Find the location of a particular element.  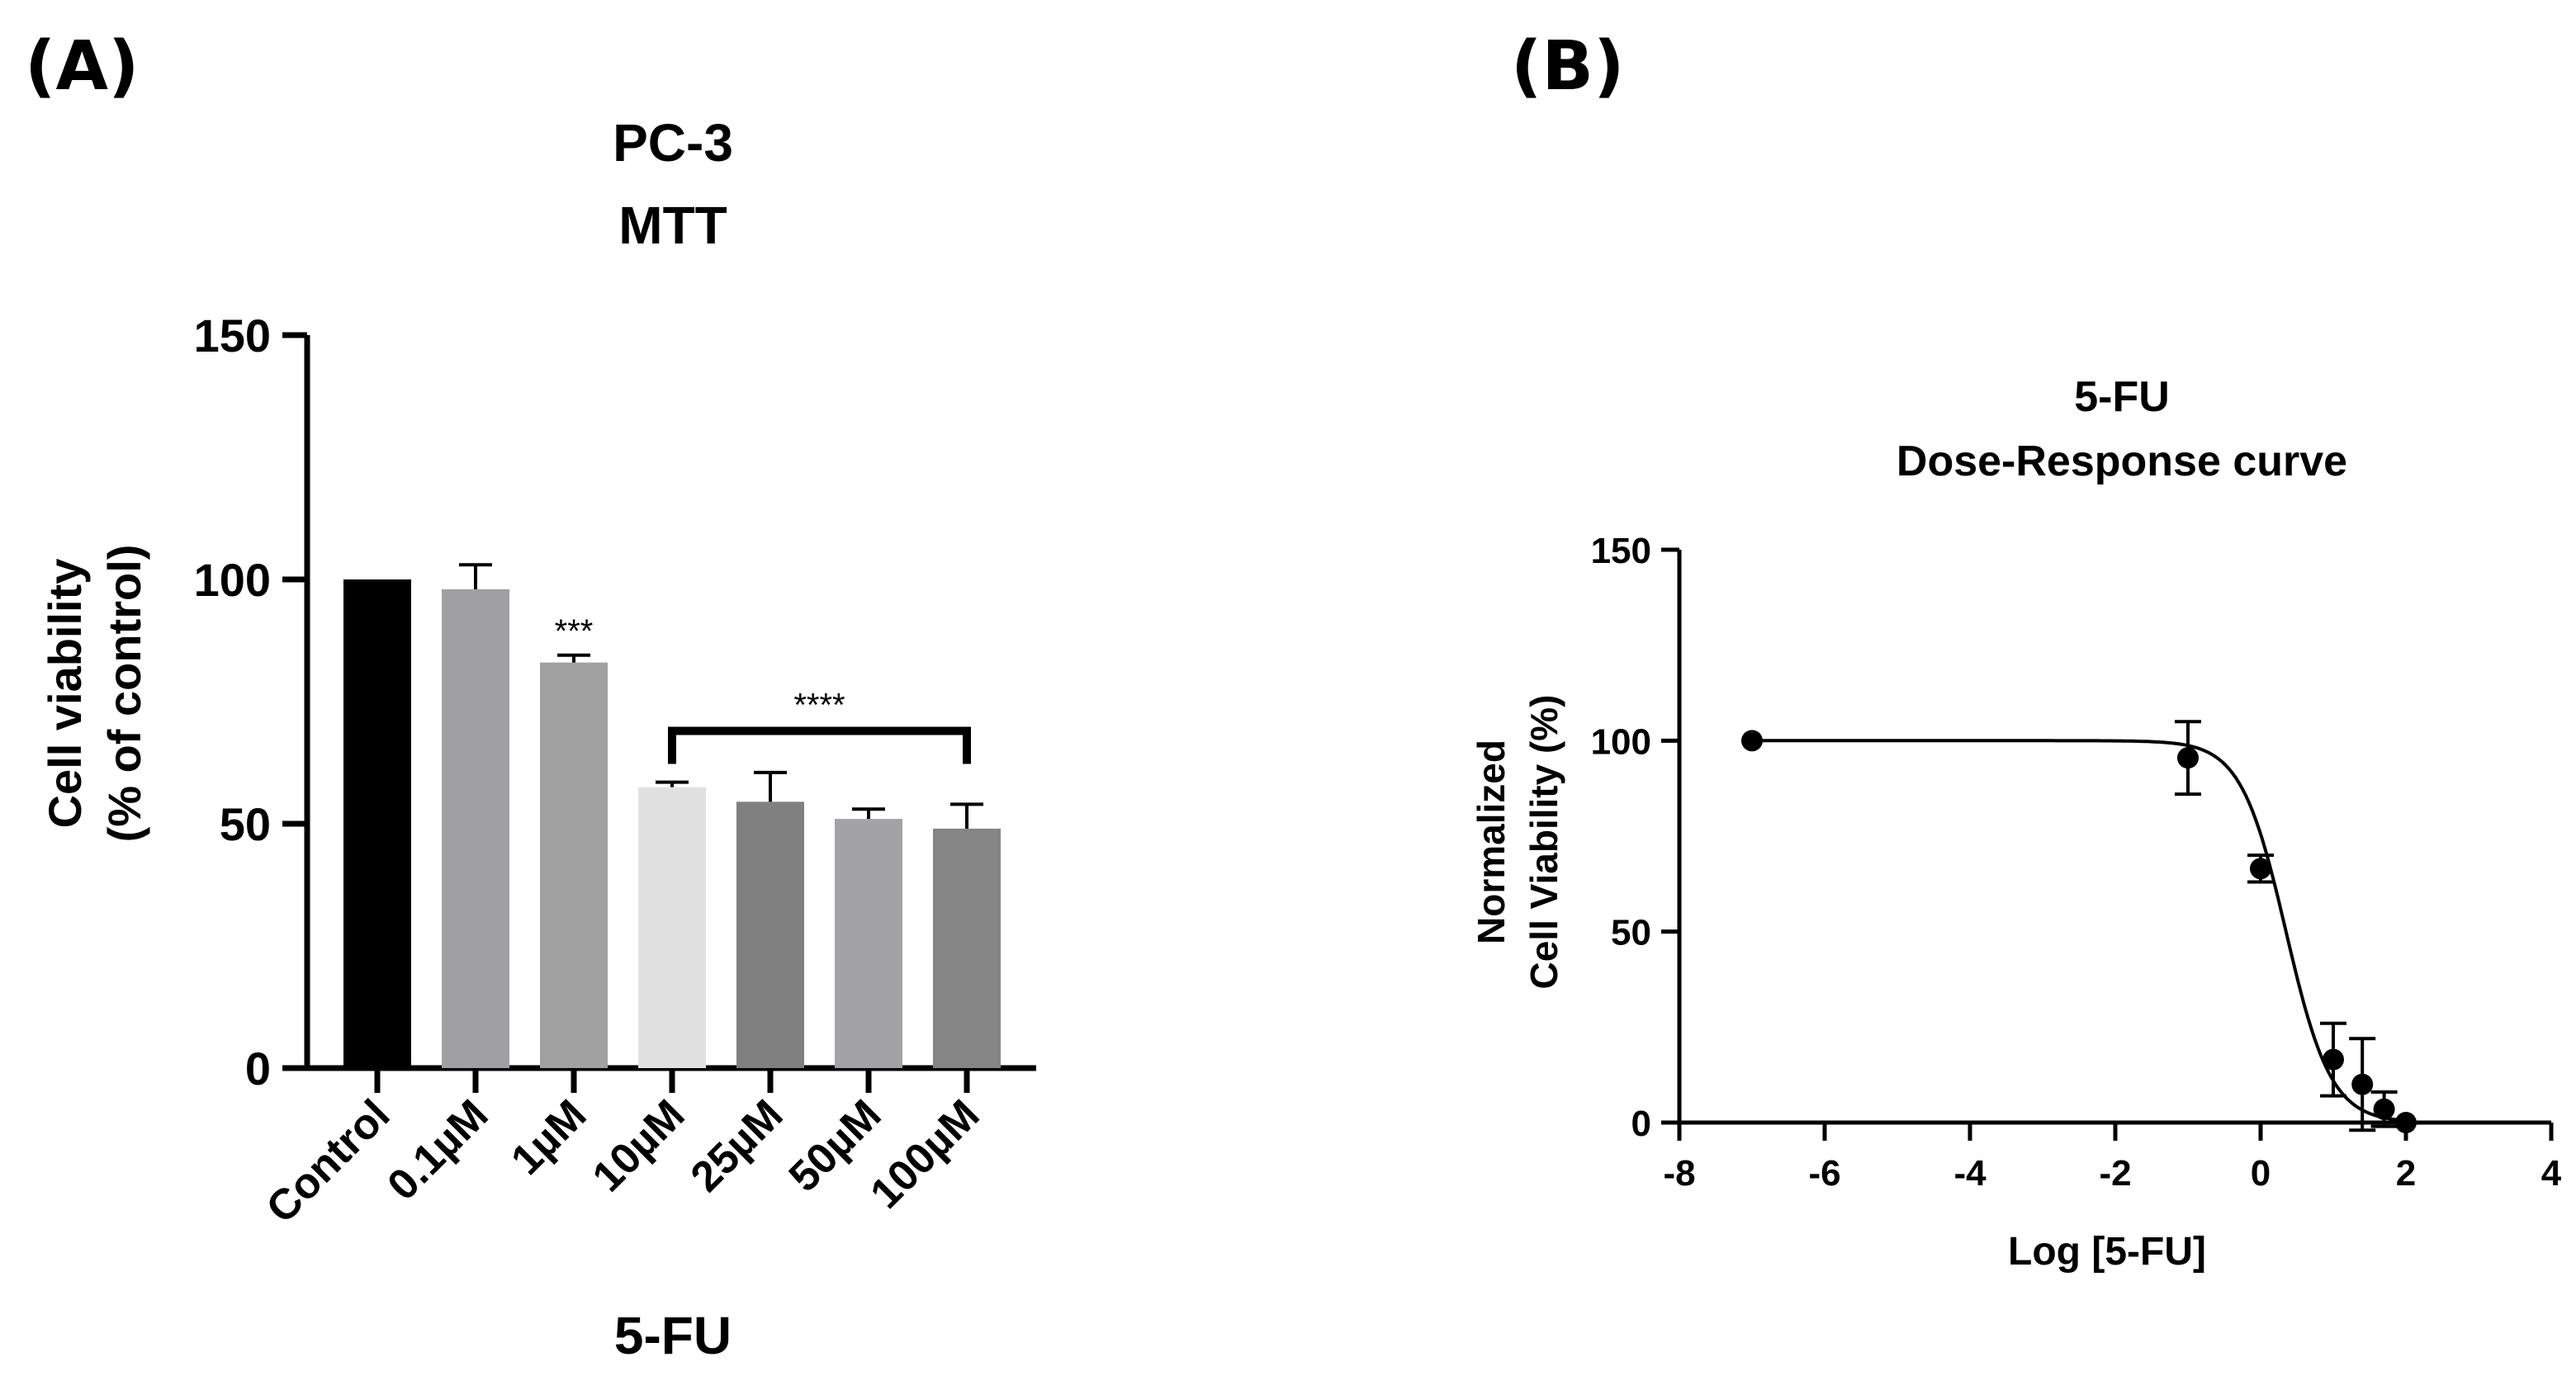

chart-a-significance-label: *** is located at coordinates (574, 631).